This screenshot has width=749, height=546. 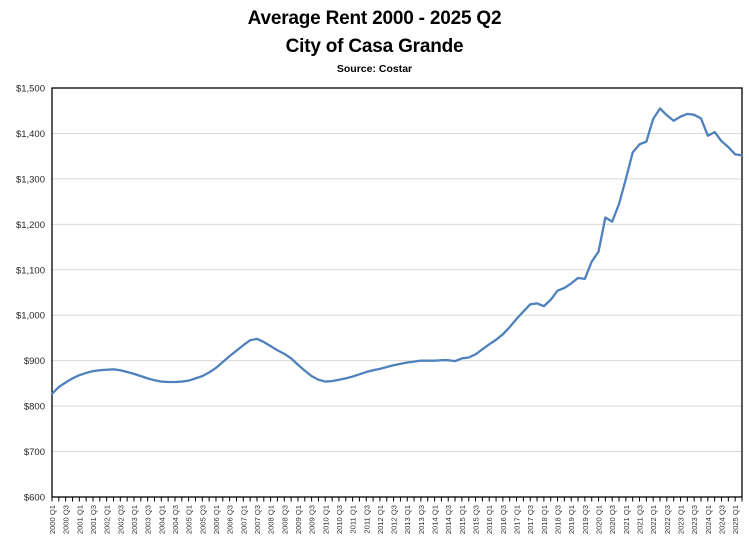 I want to click on x-axis-tick-label: 2007 Q1, so click(x=243, y=519).